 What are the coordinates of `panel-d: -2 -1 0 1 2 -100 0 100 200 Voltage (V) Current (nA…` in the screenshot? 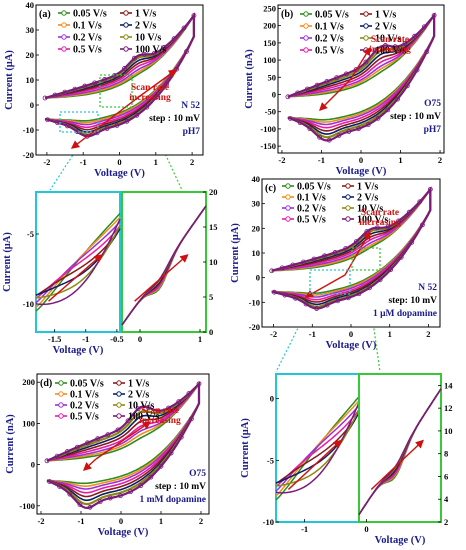 It's located at (107, 455).